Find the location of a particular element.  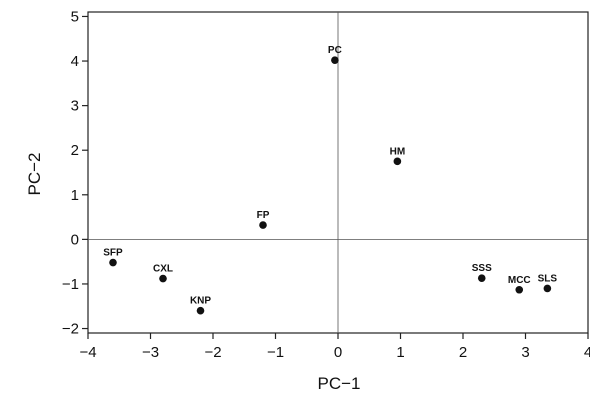

x-axis-label: PC−1 is located at coordinates (339, 383).